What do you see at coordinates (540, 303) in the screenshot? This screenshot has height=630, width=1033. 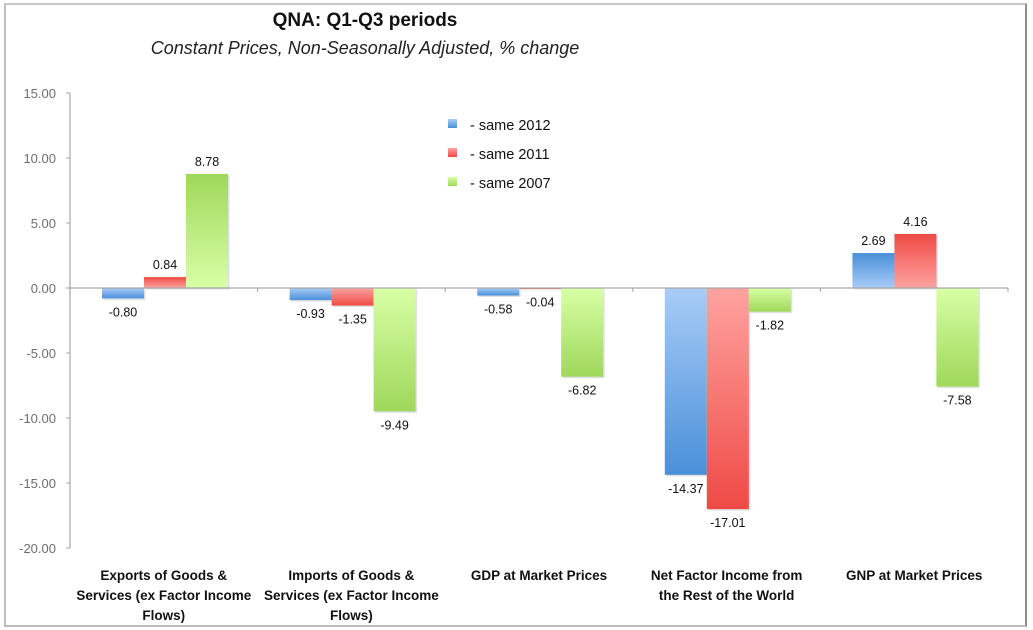 I see `data-label: -0.04` at bounding box center [540, 303].